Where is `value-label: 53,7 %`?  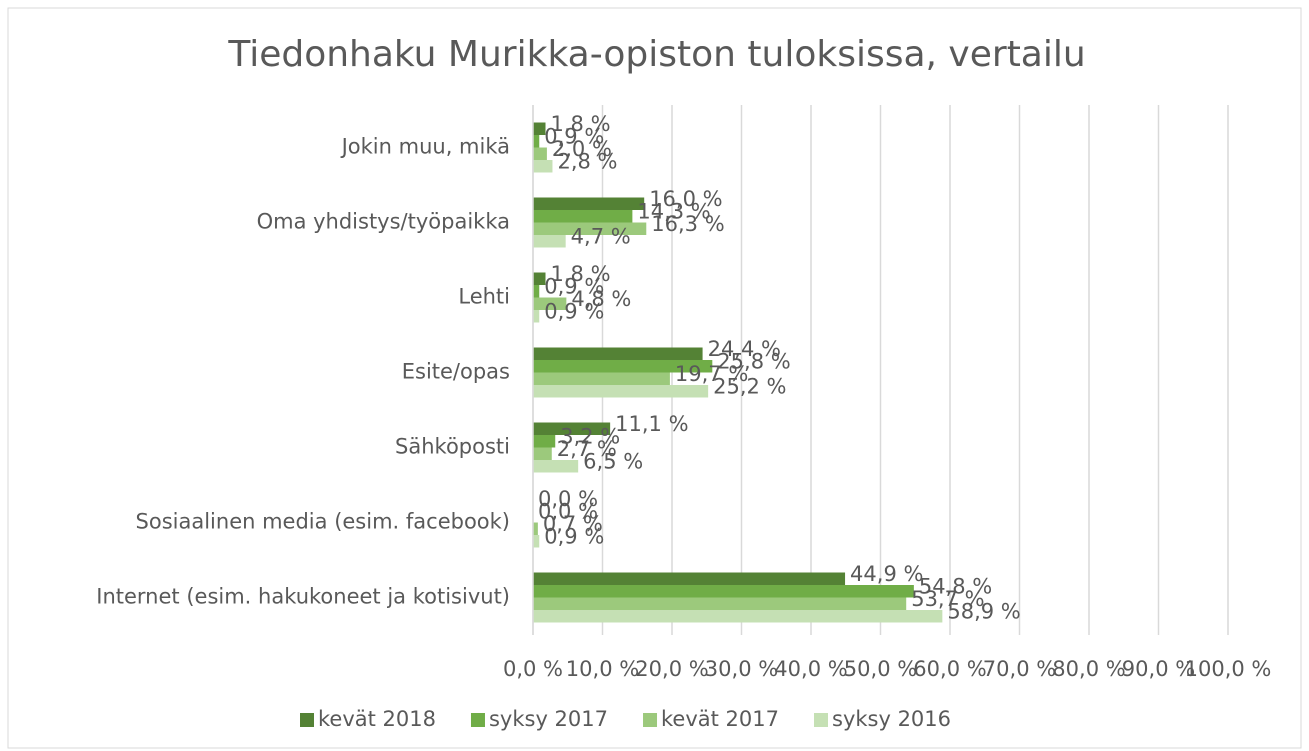
value-label: 53,7 % is located at coordinates (947, 599).